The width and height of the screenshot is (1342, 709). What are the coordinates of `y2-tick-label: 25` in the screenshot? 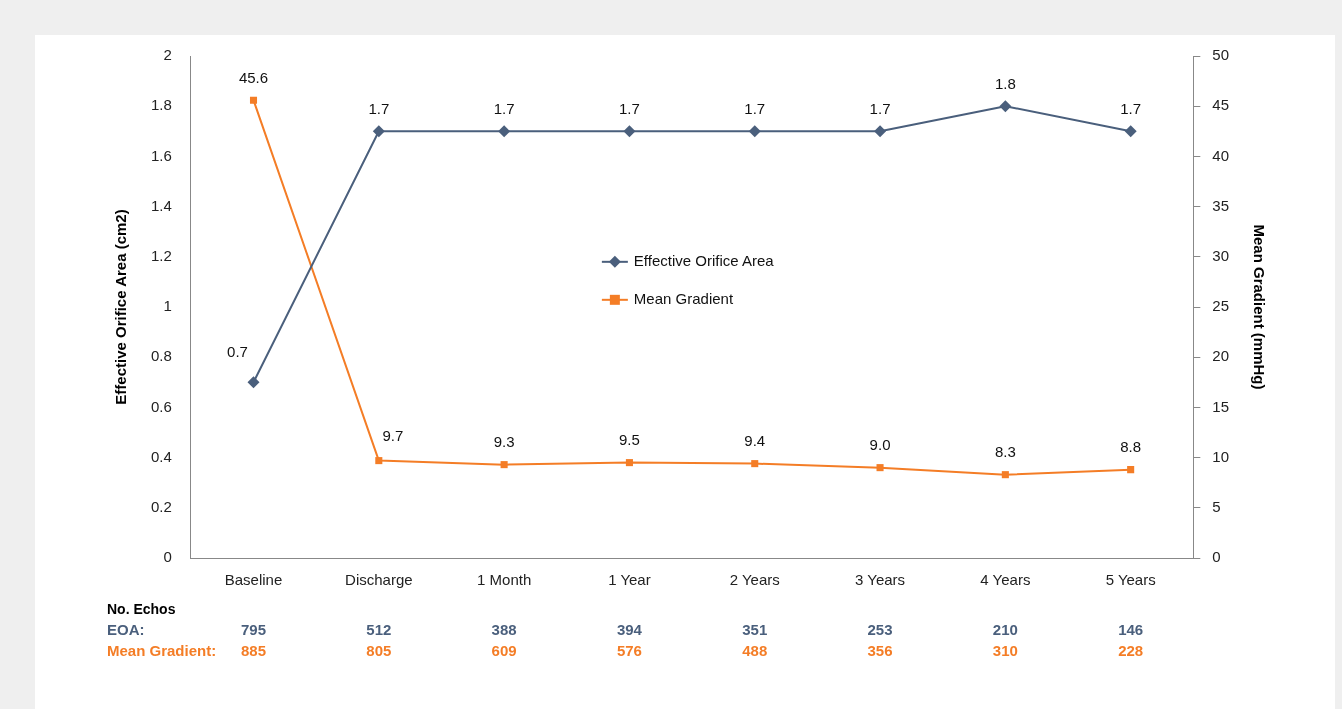 It's located at (1220, 306).